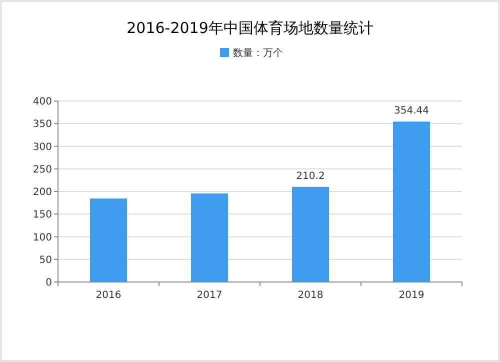 Image resolution: width=500 pixels, height=362 pixels. Describe the element at coordinates (42, 147) in the screenshot. I see `y-tick-label: 300` at that location.